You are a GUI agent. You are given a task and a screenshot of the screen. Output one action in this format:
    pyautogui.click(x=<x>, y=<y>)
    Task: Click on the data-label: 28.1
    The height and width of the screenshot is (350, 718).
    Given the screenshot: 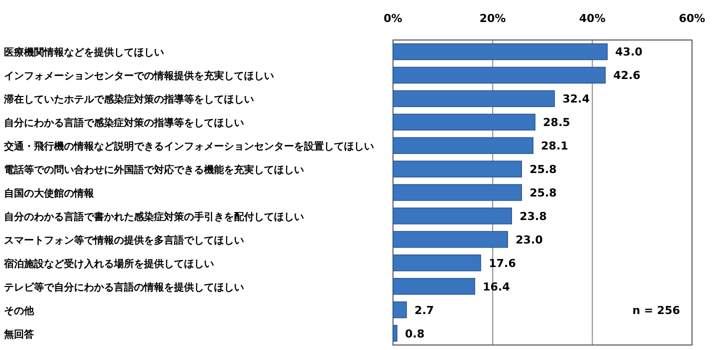 What is the action you would take?
    pyautogui.click(x=554, y=146)
    